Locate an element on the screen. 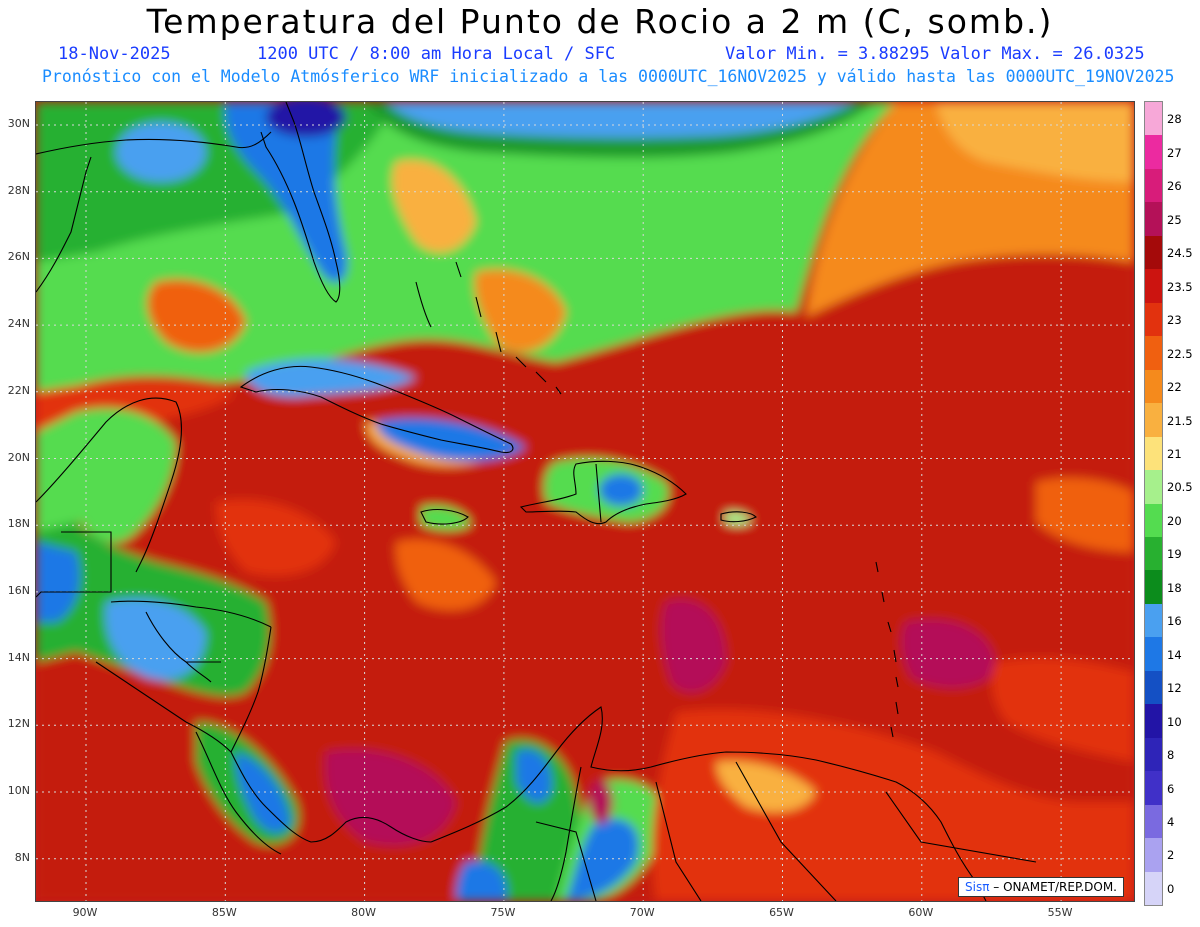 The width and height of the screenshot is (1200, 927). forecast-time: 1200 UTC / 8:00 am Hora Local / SFC is located at coordinates (436, 54).